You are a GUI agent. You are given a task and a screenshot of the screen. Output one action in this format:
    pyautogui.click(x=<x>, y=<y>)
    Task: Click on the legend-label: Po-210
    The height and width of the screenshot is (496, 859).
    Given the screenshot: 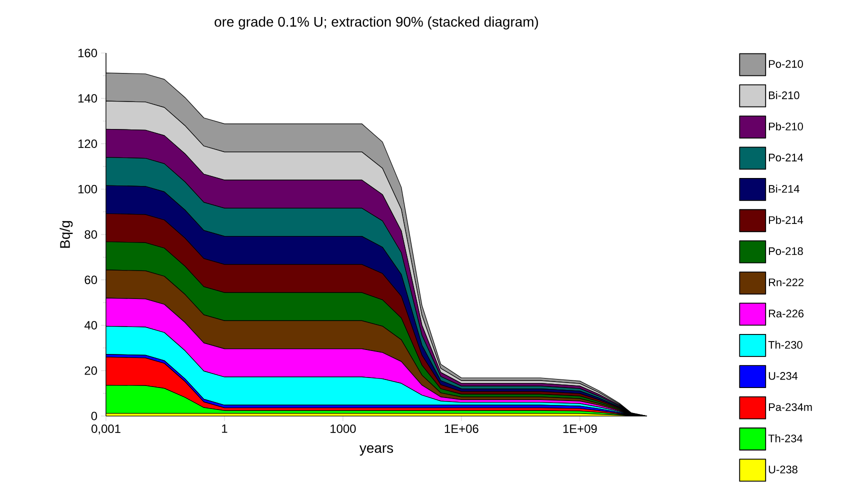 What is the action you would take?
    pyautogui.click(x=785, y=64)
    